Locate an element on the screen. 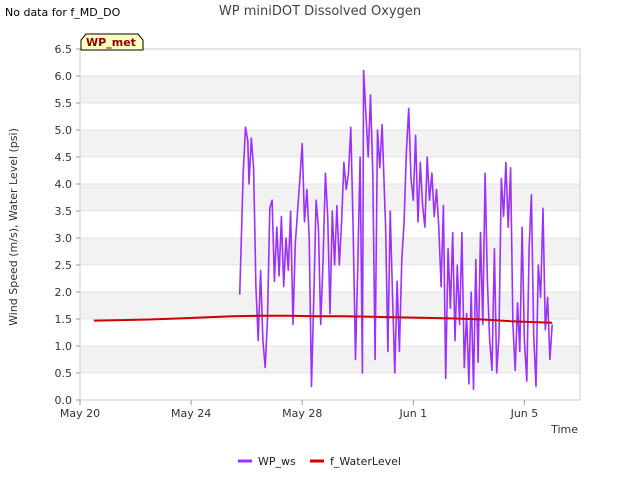 This screenshot has width=640, height=480. x-tick-label: May 20 is located at coordinates (80, 413).